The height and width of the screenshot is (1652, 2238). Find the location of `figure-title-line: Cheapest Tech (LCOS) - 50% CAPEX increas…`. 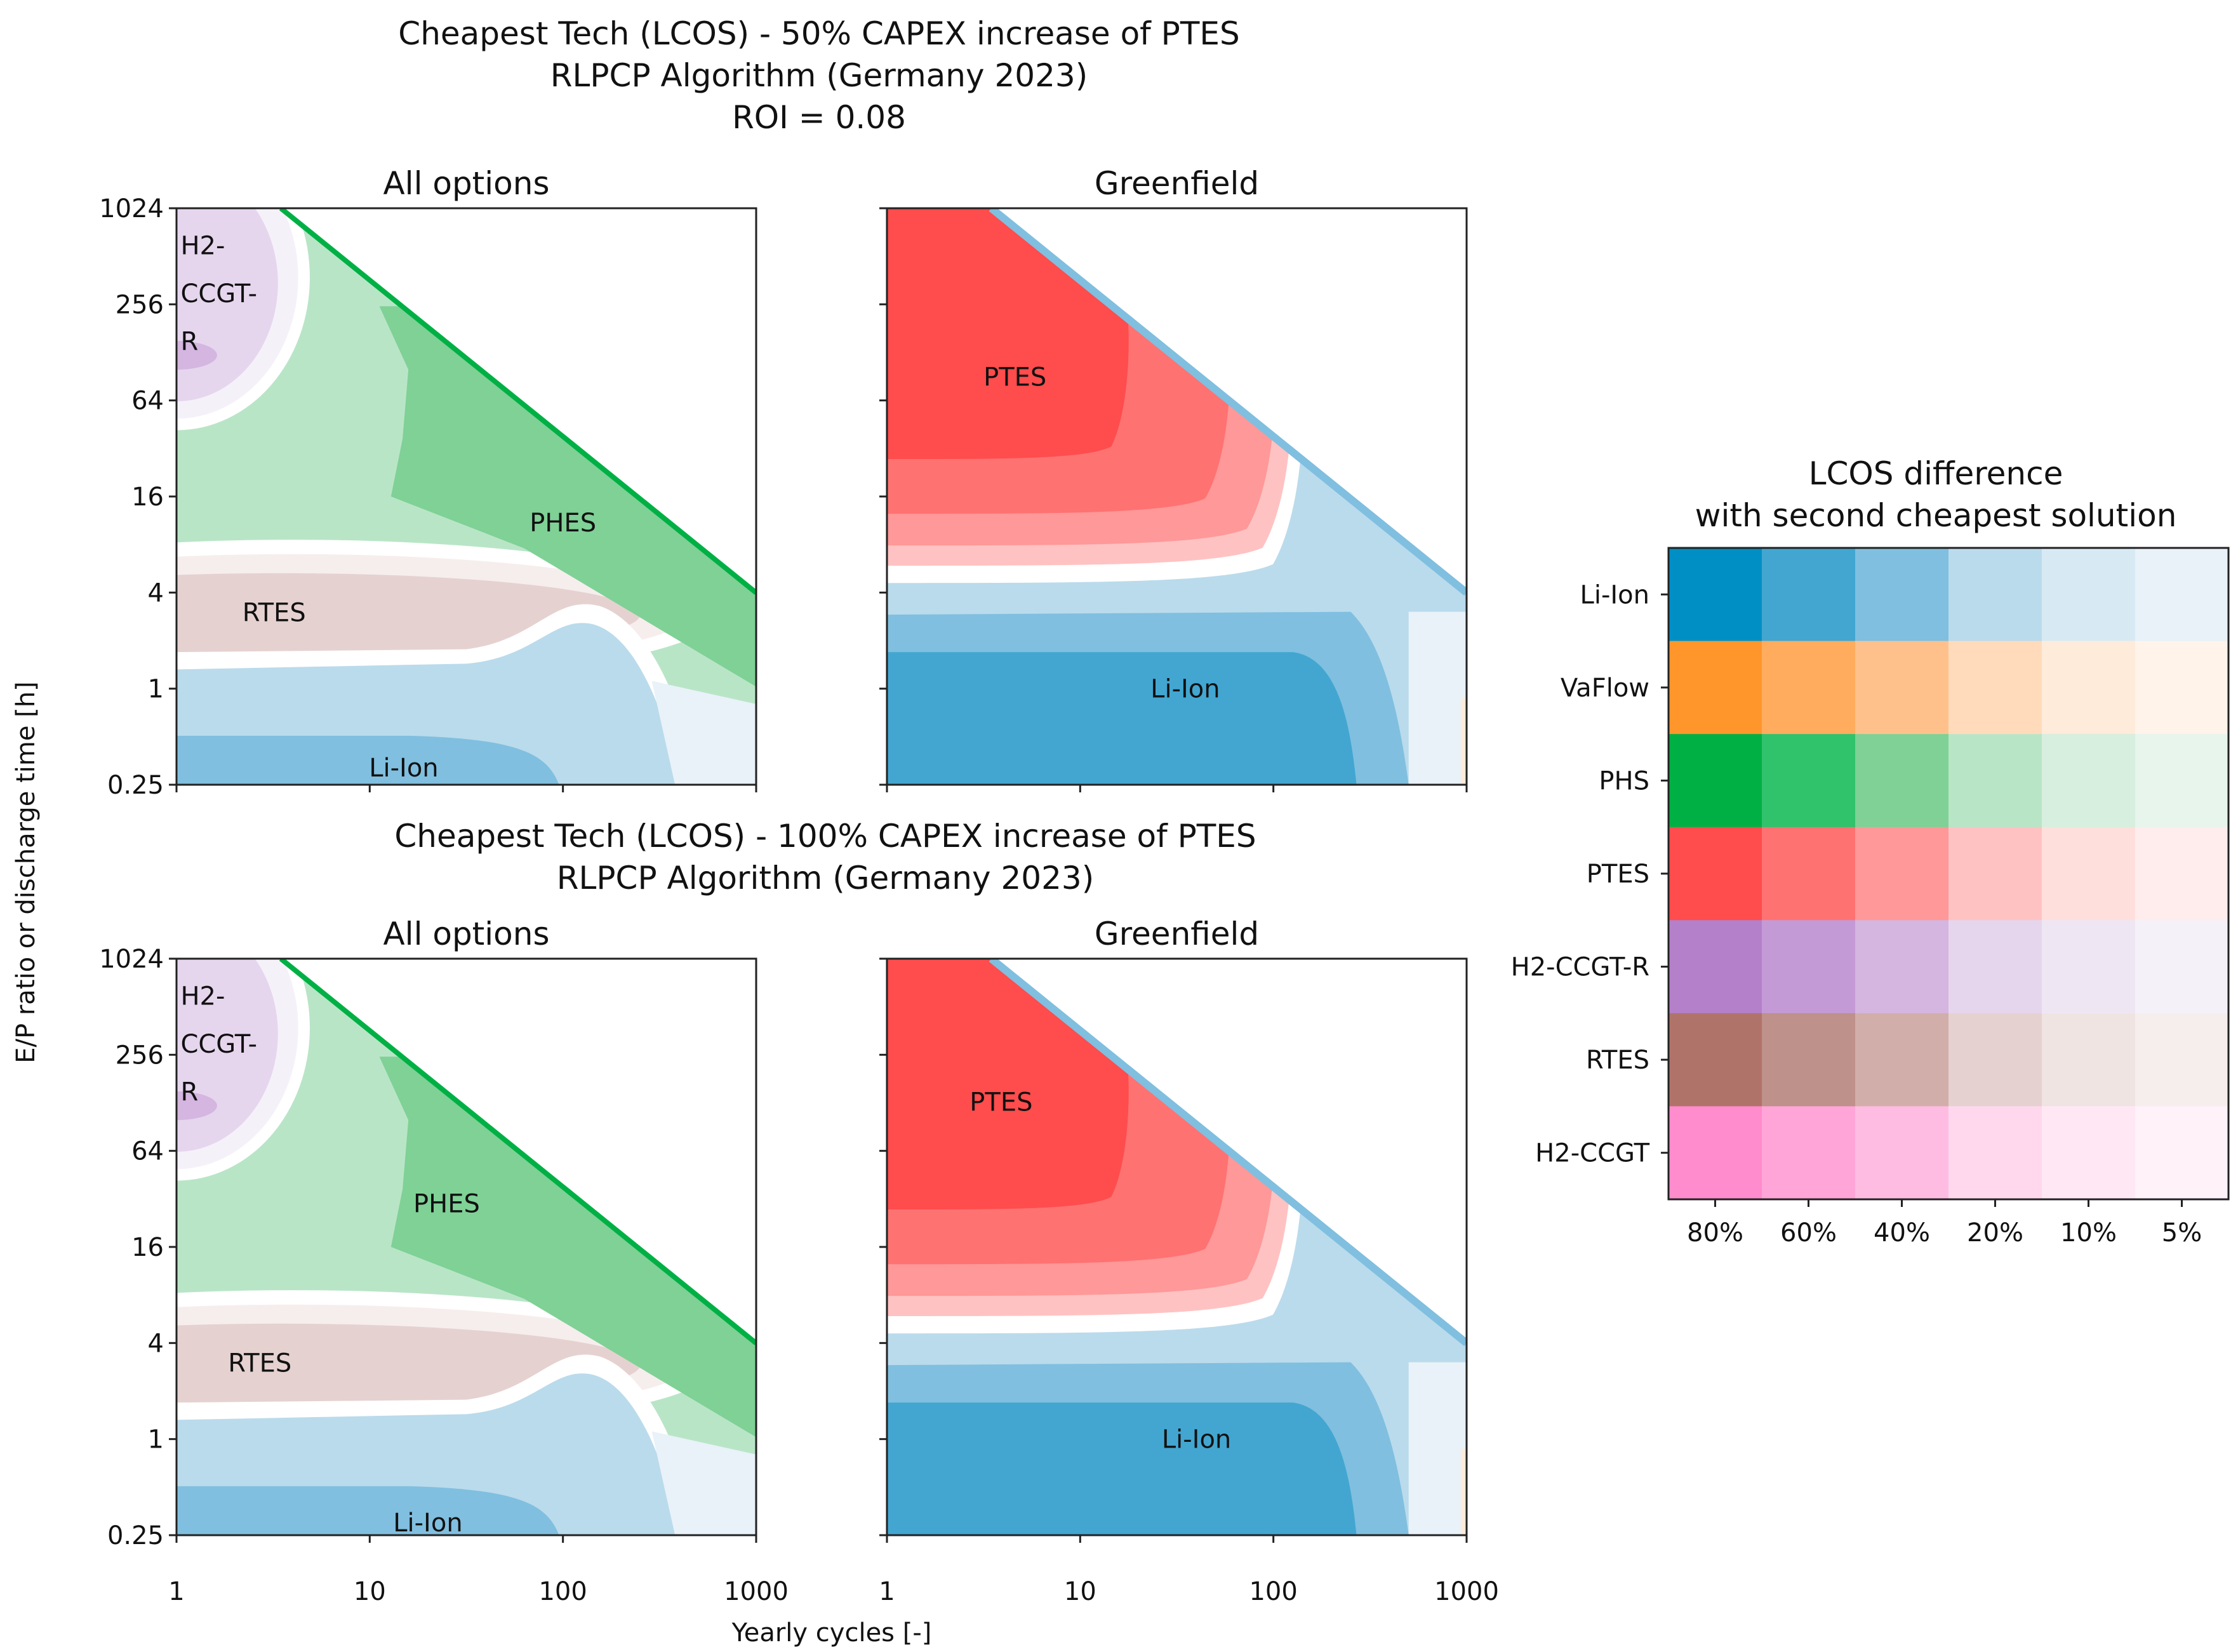

figure-title-line: Cheapest Tech (LCOS) - 50% CAPEX increas… is located at coordinates (818, 33).